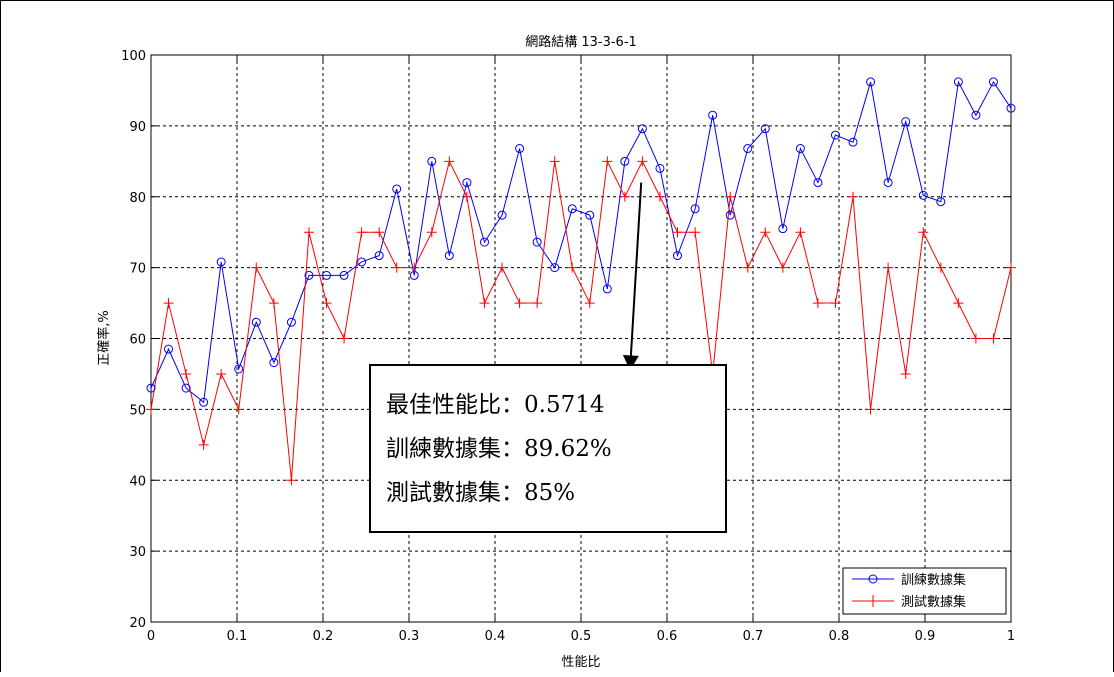  Describe the element at coordinates (580, 662) in the screenshot. I see `x-axis-label: 性能比` at that location.